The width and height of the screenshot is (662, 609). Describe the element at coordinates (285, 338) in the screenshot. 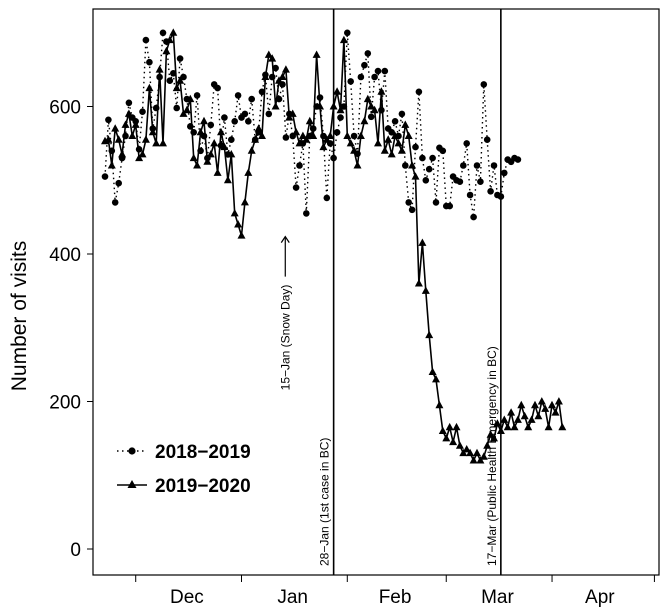

I see `annotation-label: 15−Jan (Snow Day)` at that location.